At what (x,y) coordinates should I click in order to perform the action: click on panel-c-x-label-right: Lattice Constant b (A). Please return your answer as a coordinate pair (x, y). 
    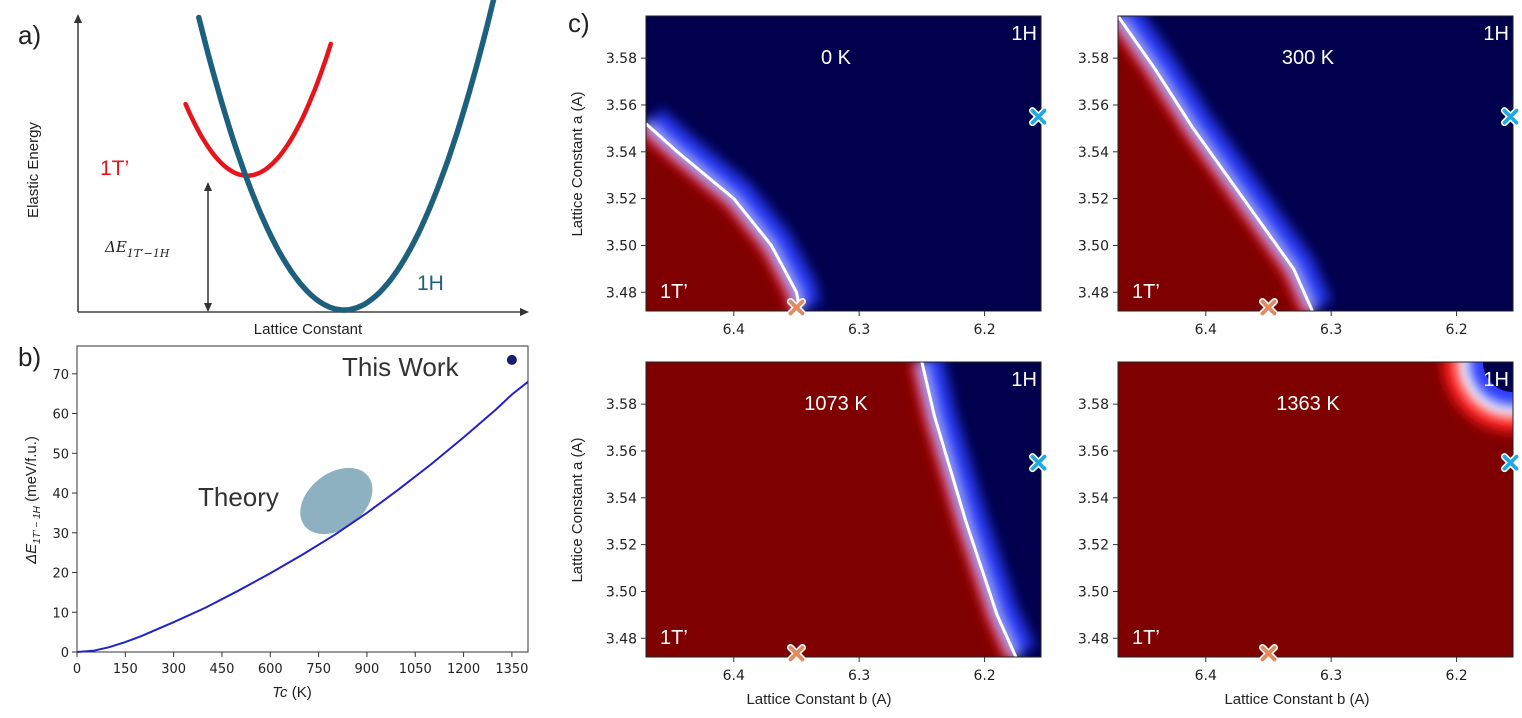
    Looking at the image, I should click on (1296, 699).